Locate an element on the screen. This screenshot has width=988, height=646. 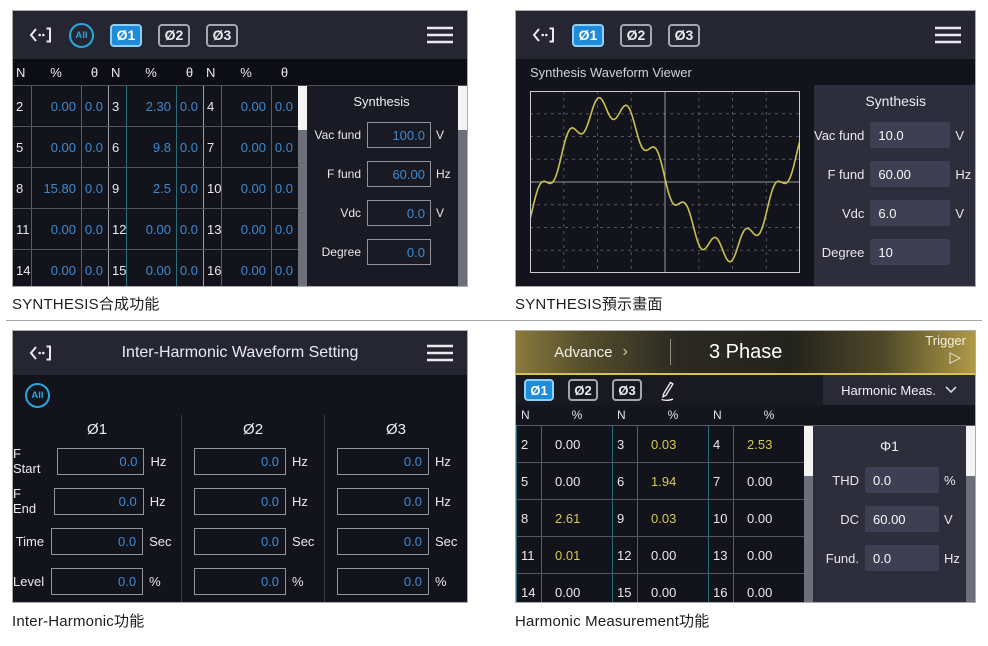
caption-interharmonic: Inter-Harmonic功能 is located at coordinates (78, 621).